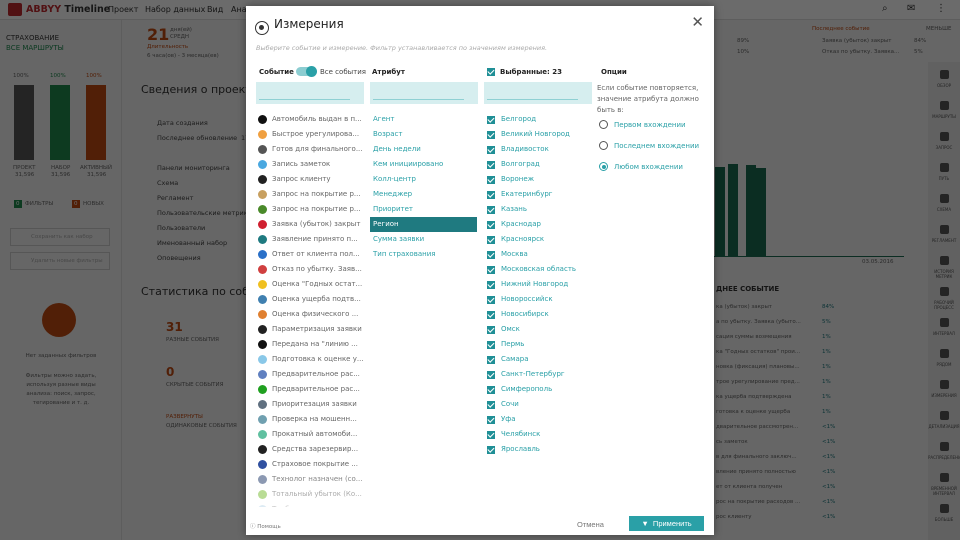  What do you see at coordinates (944, 77) in the screenshot?
I see `right-nav-item: ОБЗОР` at bounding box center [944, 77].